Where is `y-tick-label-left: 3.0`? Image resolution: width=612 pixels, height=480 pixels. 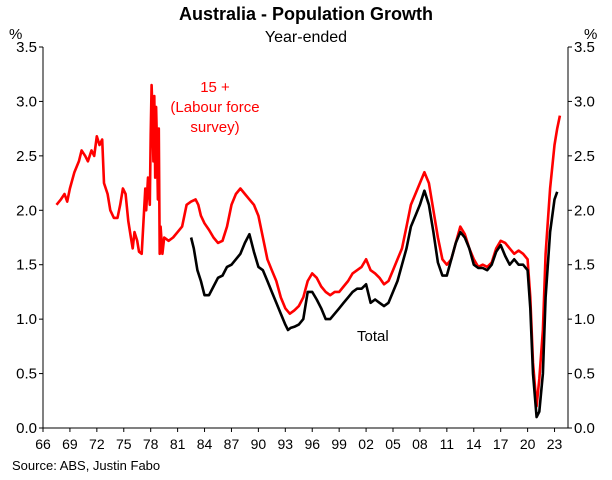 y-tick-label-left: 3.0 is located at coordinates (26, 101).